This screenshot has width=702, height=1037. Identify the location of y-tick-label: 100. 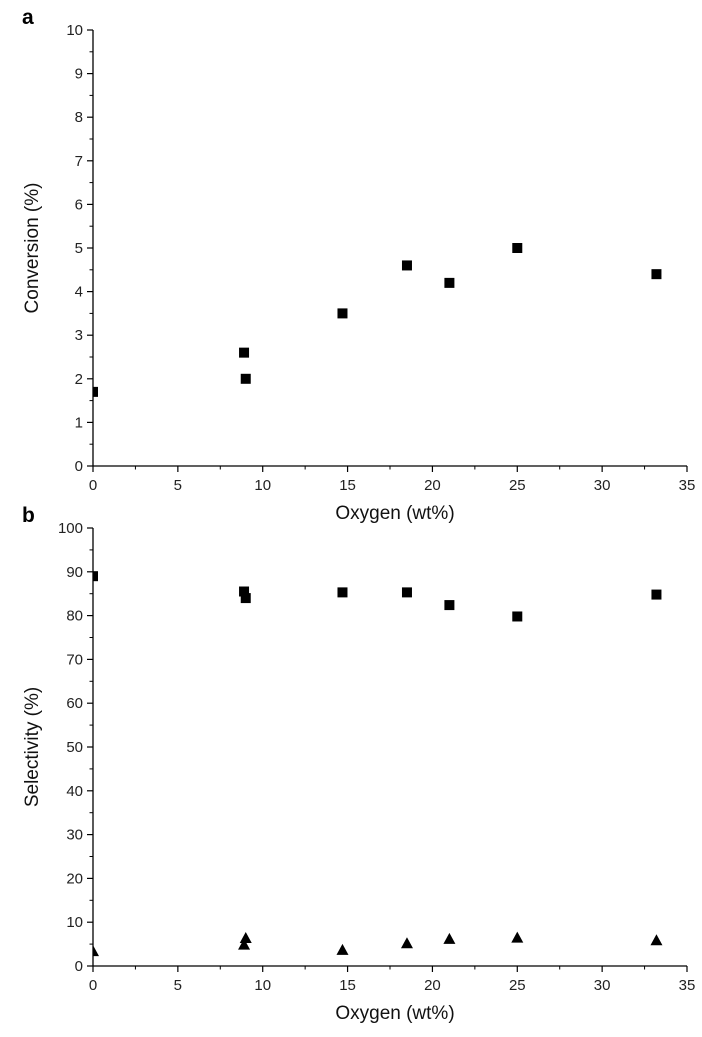
(70, 528).